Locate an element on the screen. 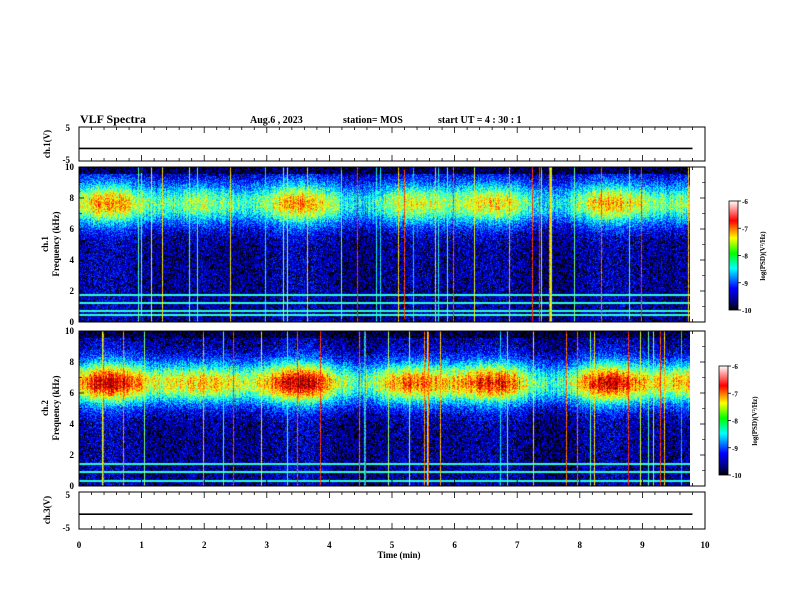 The image size is (792, 612). ch2-colorbar-scale is located at coordinates (723, 420).